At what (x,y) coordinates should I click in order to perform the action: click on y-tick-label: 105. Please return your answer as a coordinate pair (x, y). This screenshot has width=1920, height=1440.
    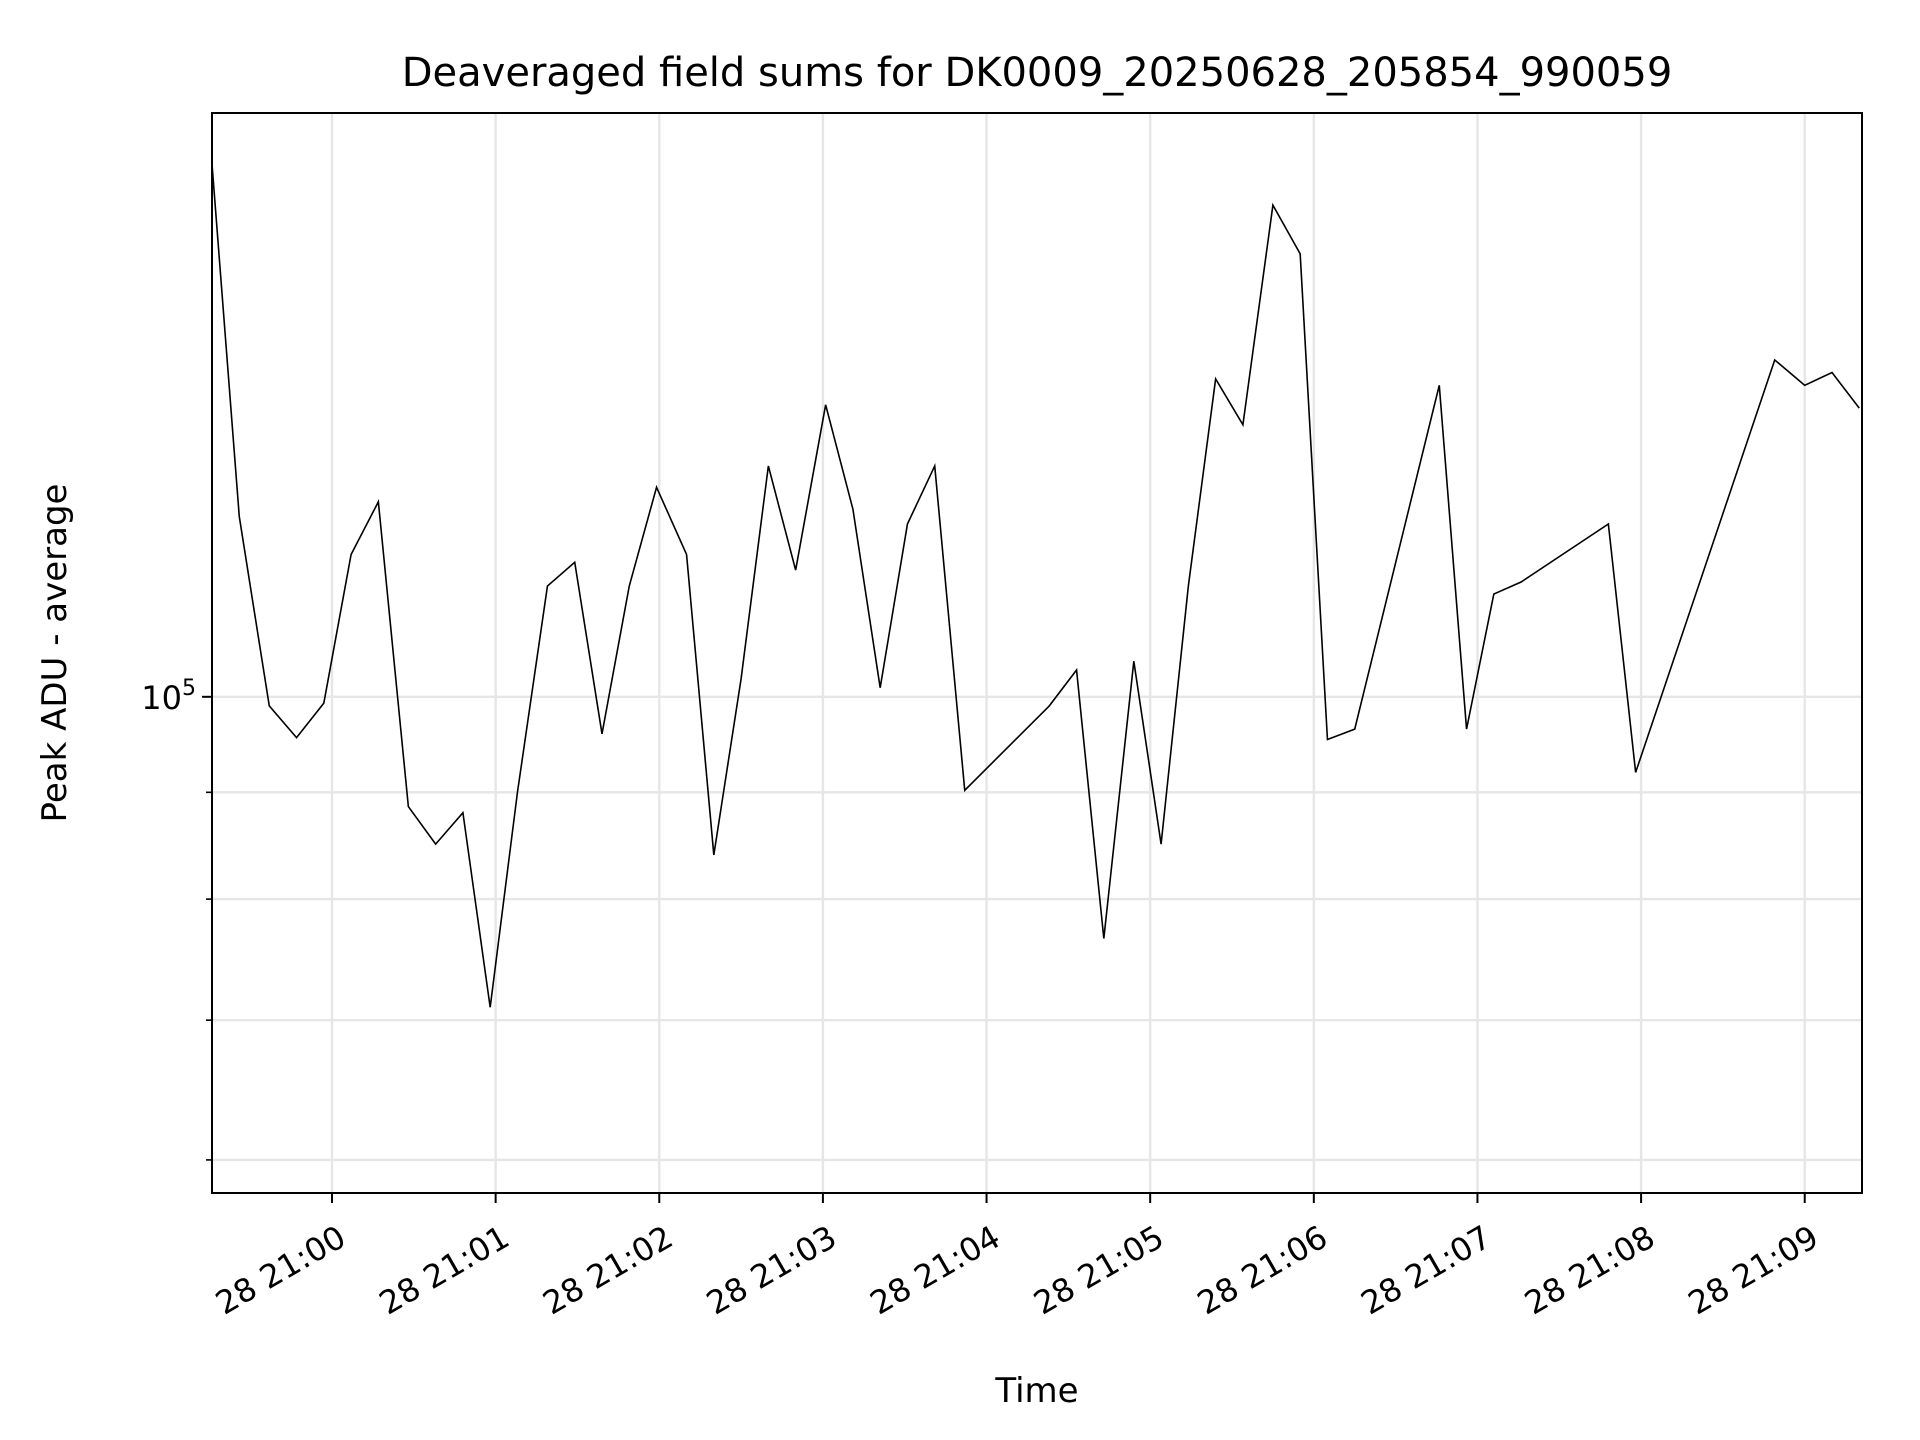
    Looking at the image, I should click on (168, 696).